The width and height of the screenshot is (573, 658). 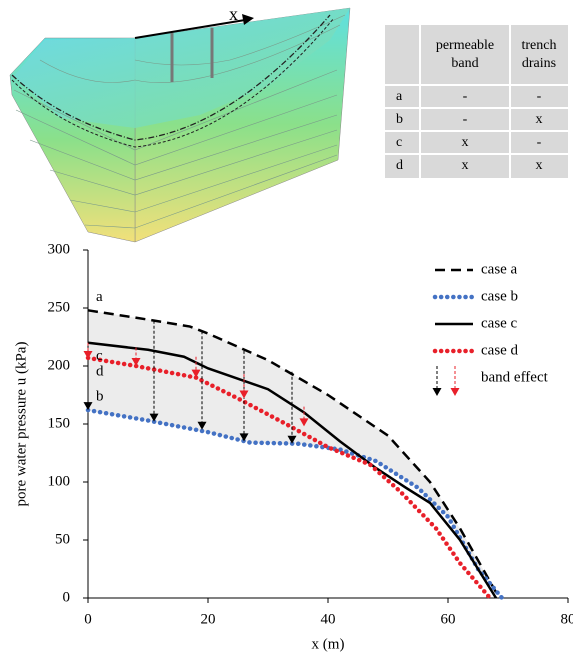 What do you see at coordinates (233, 14) in the screenshot?
I see `model-axis-label: x` at bounding box center [233, 14].